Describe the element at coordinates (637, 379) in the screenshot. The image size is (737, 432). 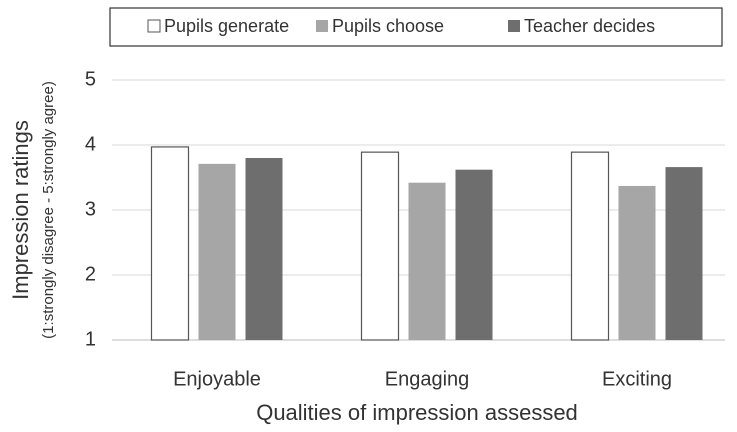
I see `x-tick-label: Exciting` at that location.